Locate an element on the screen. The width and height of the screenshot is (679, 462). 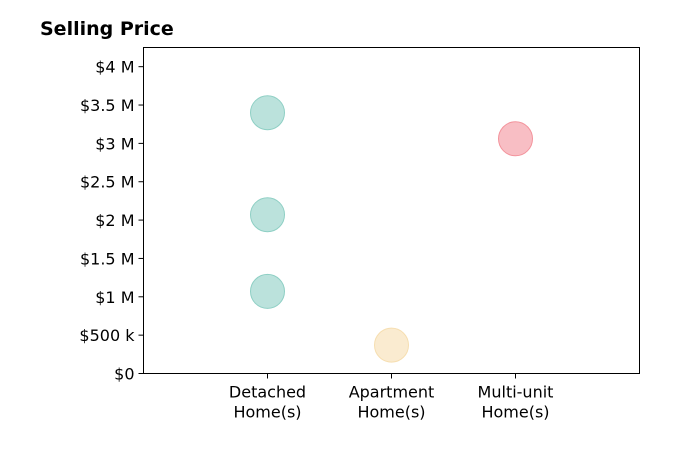
x-tick-label: Apartment Home(s) is located at coordinates (392, 402).